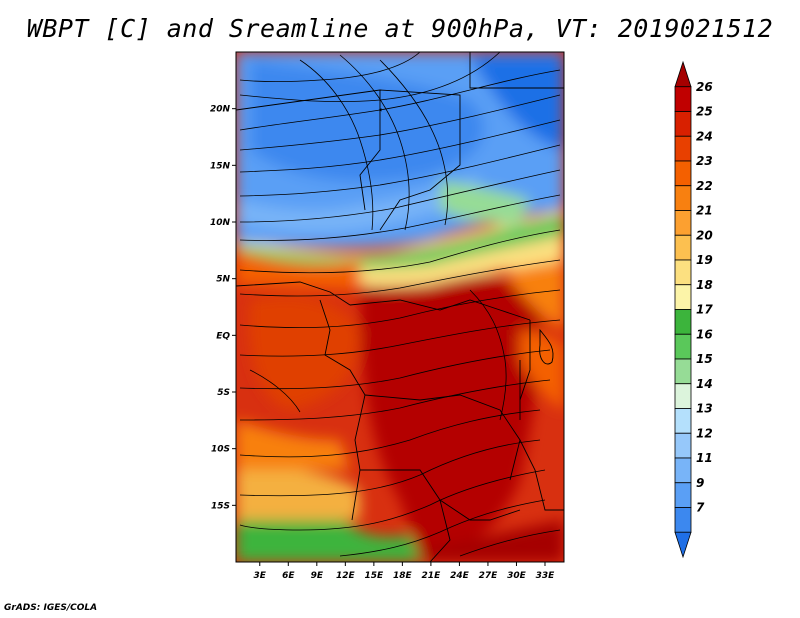 Image resolution: width=800 pixels, height=618 pixels. I want to click on colorbar-label: 9, so click(700, 483).